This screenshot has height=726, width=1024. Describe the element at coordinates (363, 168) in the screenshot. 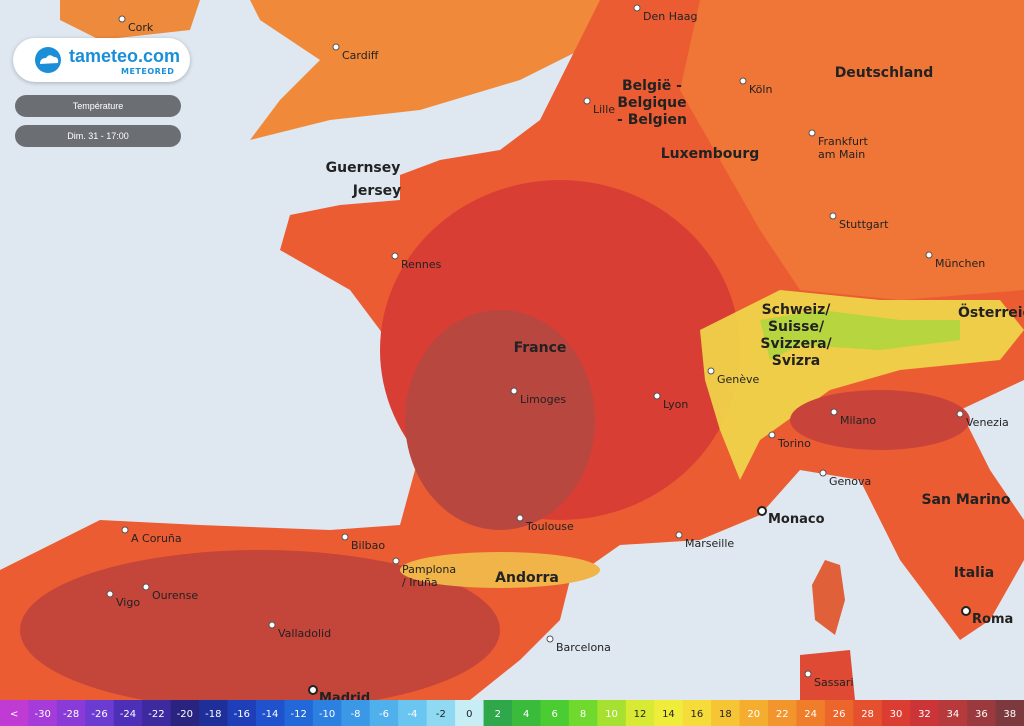

I see `region-label: Guernsey` at that location.